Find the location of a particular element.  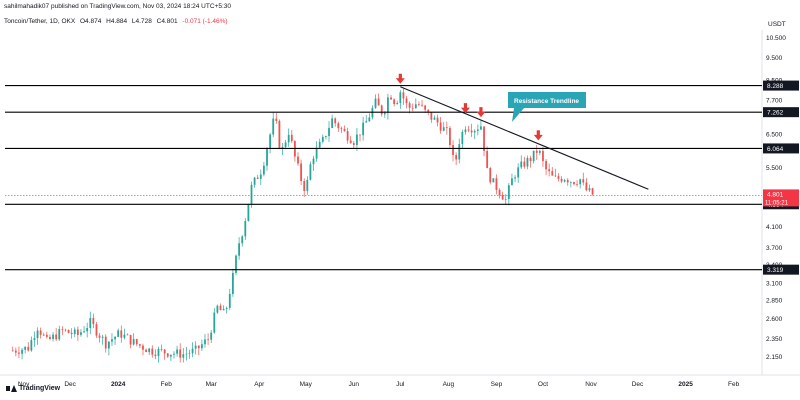

y-tick-label: 6.500 is located at coordinates (774, 134).